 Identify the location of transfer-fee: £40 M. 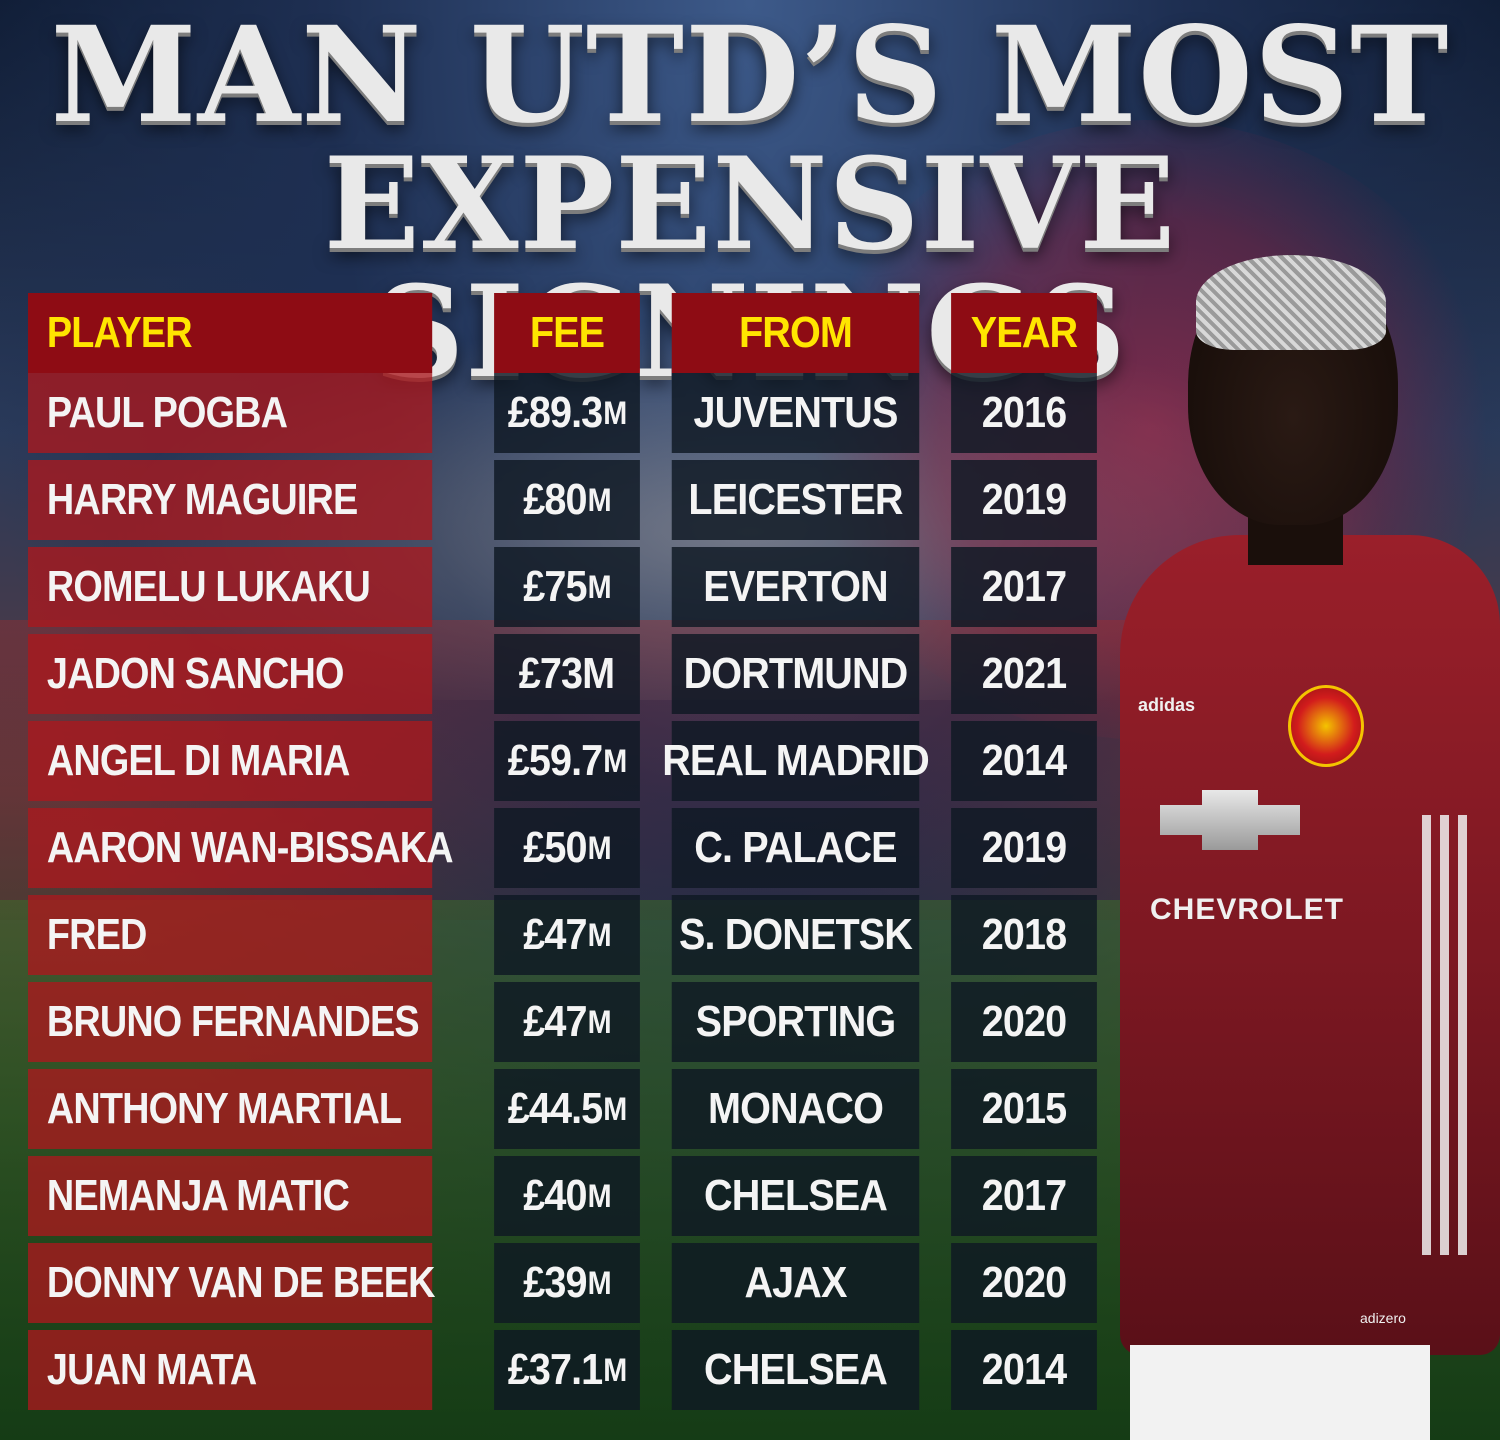
(567, 1196).